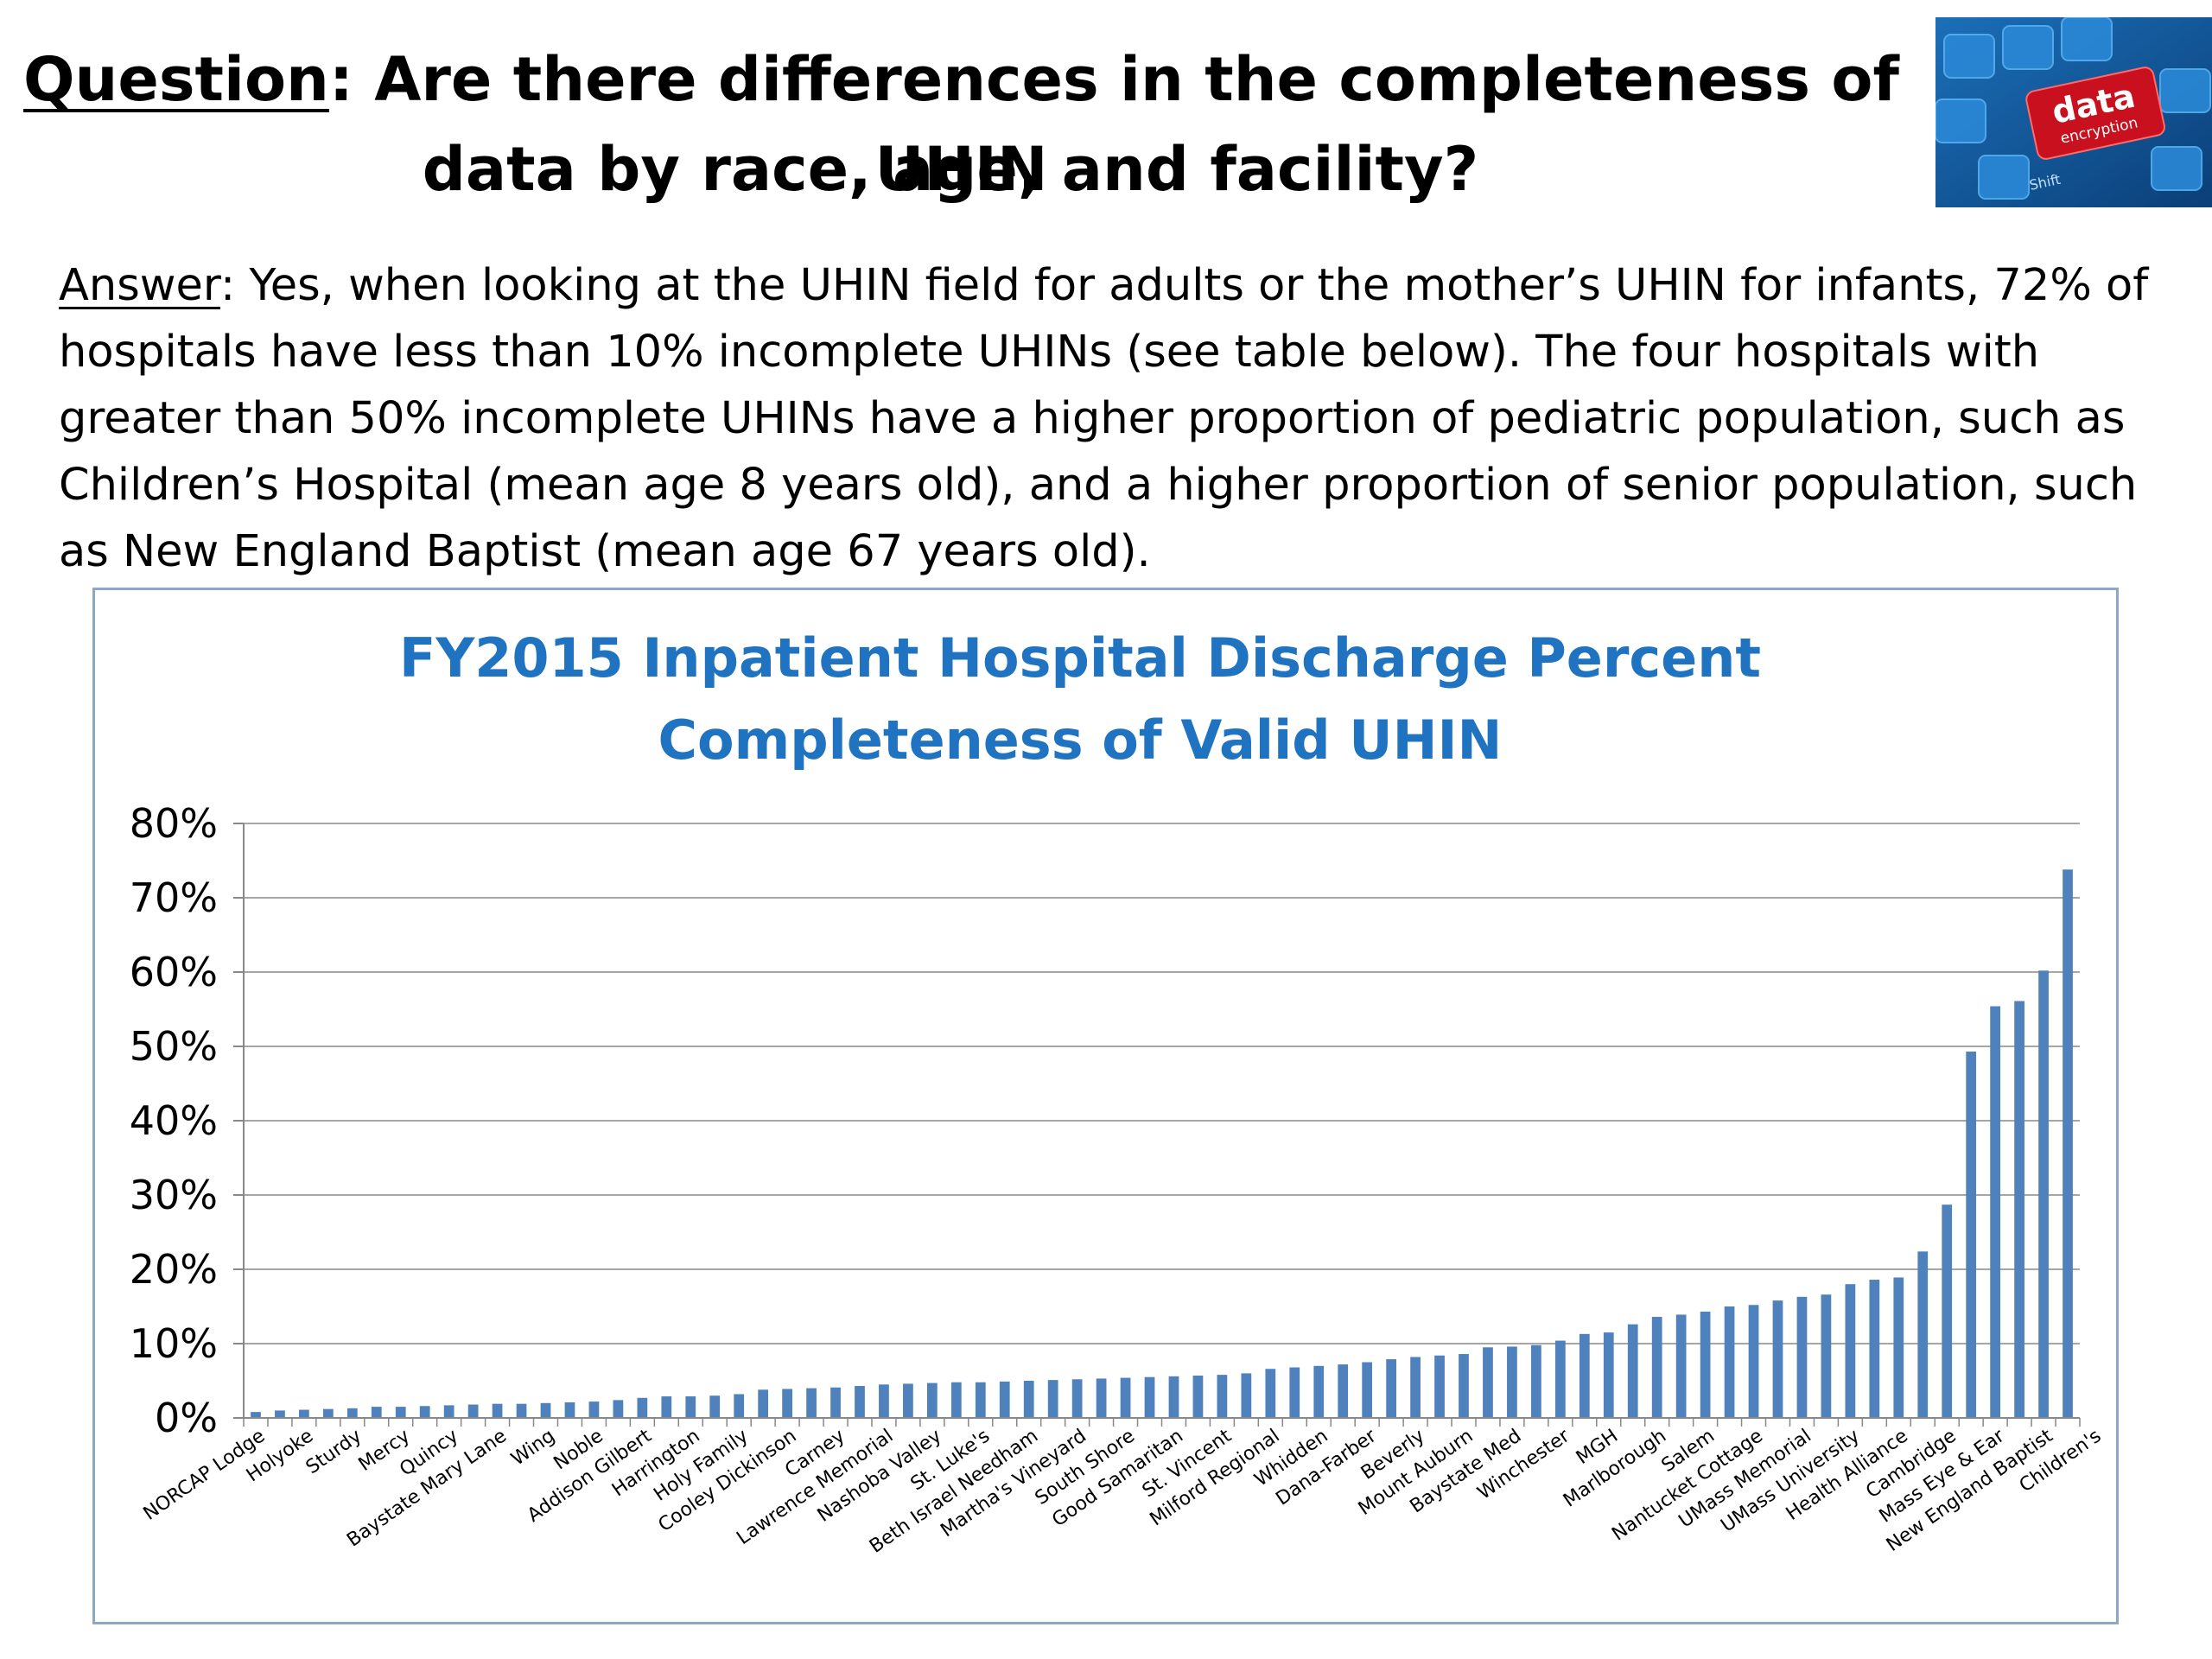 Image resolution: width=2212 pixels, height=1659 pixels. What do you see at coordinates (333, 1451) in the screenshot?
I see `x-tick-label: Sturdy` at bounding box center [333, 1451].